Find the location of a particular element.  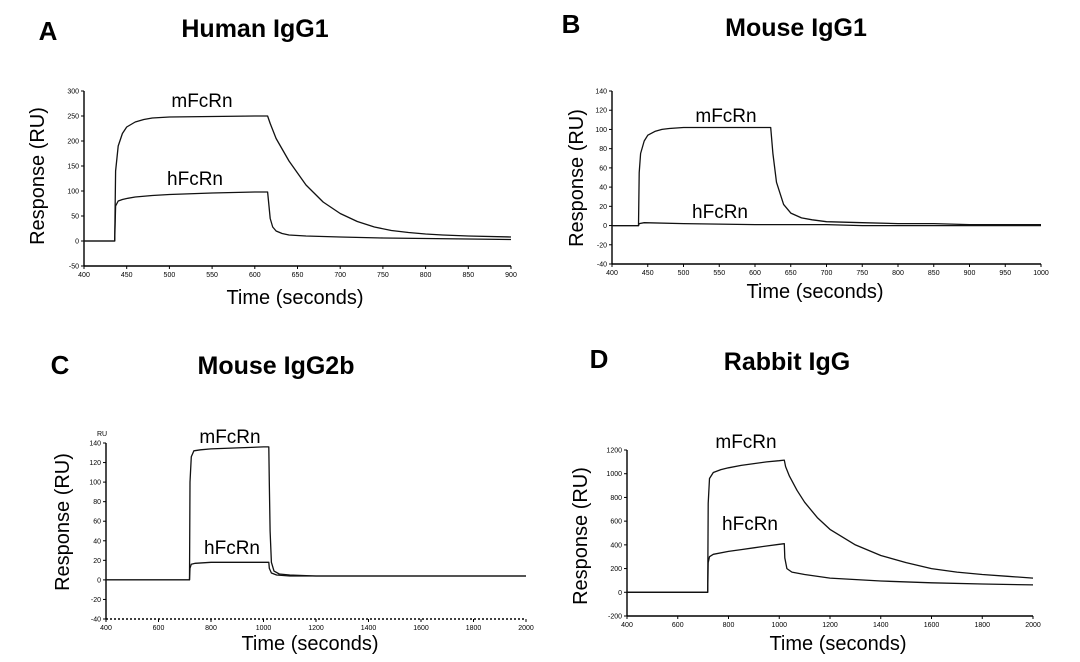

chart-title: Mouse IgG1 is located at coordinates (796, 28).